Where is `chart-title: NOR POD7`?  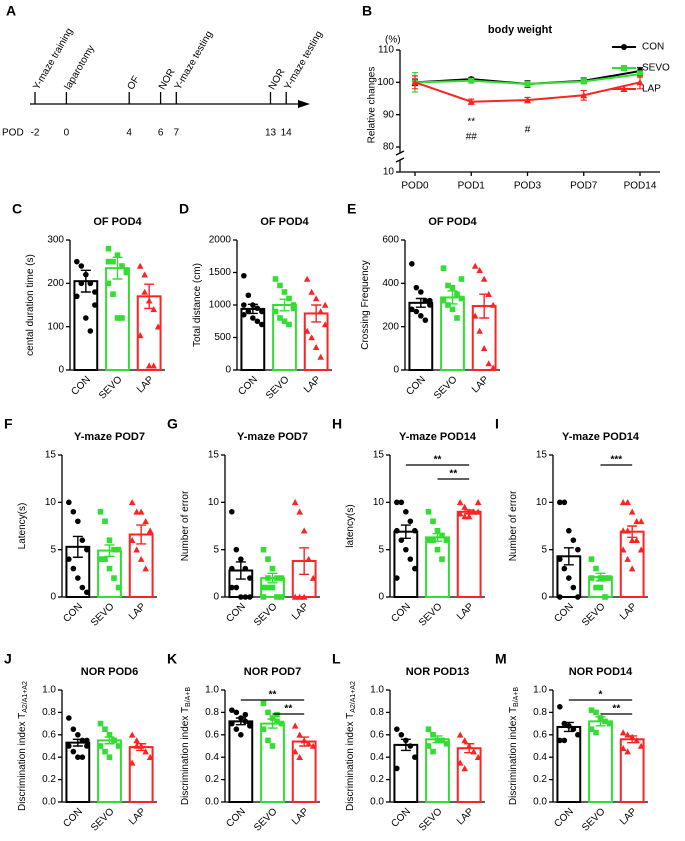
chart-title: NOR POD7 is located at coordinates (272, 672).